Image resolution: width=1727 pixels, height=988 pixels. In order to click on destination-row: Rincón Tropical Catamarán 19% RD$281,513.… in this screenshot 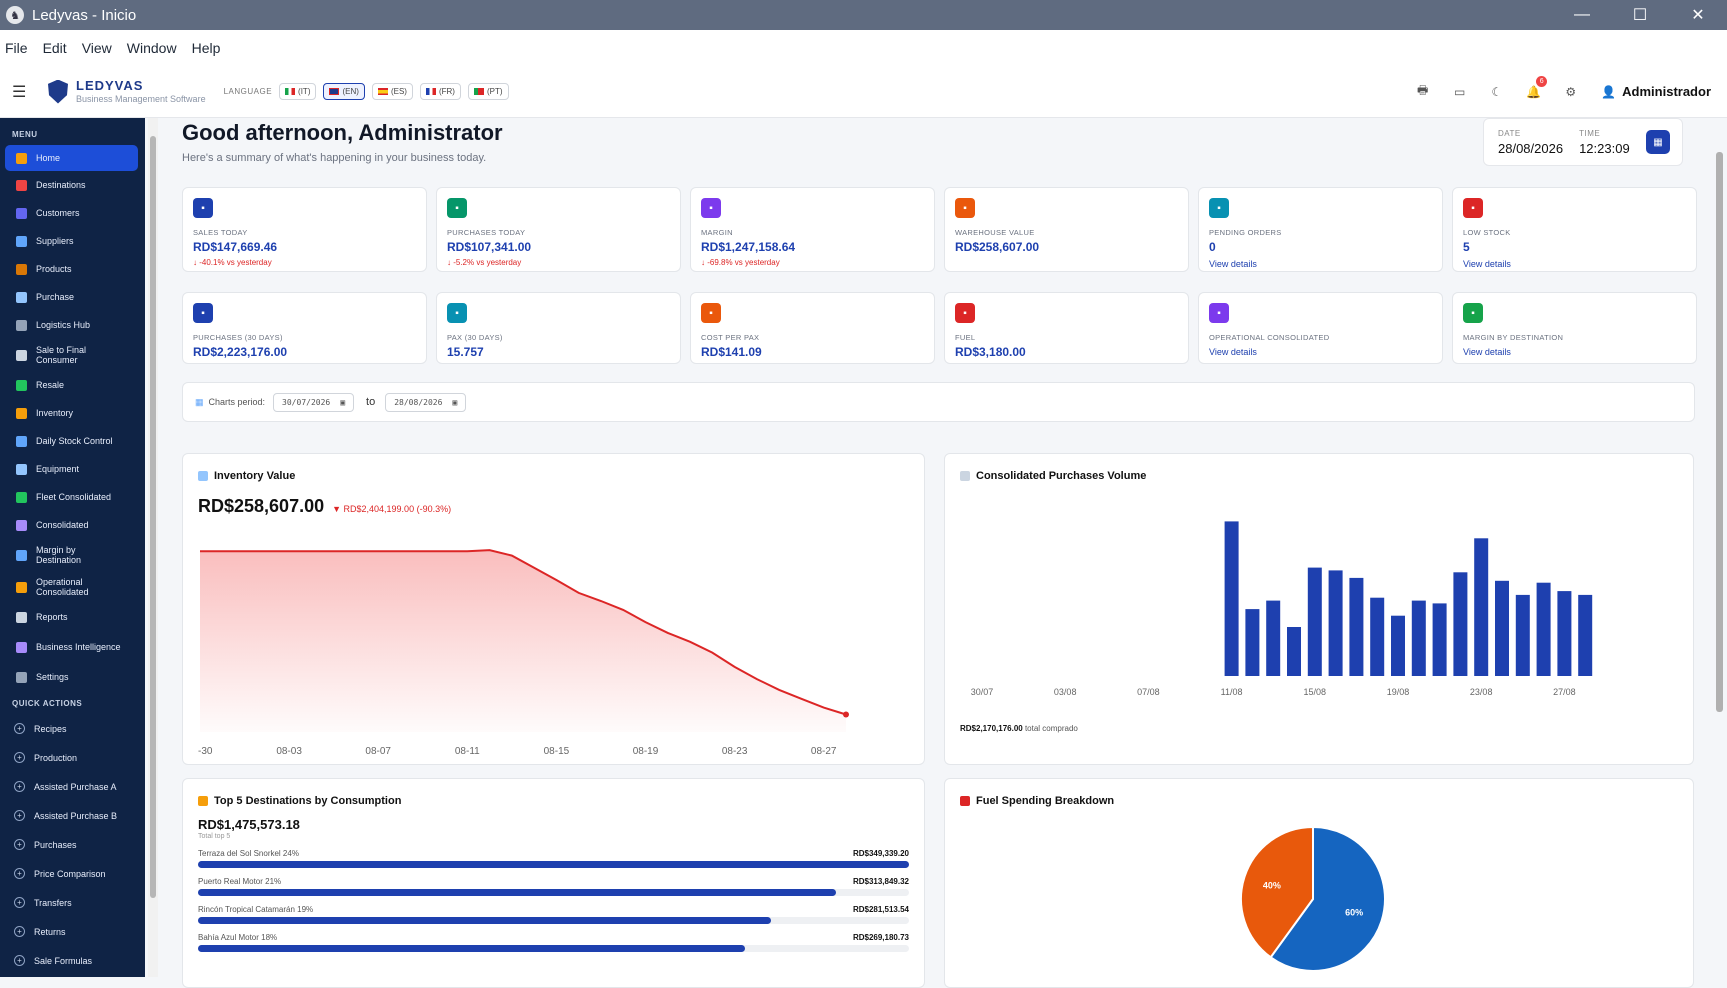, I will do `click(553, 914)`.